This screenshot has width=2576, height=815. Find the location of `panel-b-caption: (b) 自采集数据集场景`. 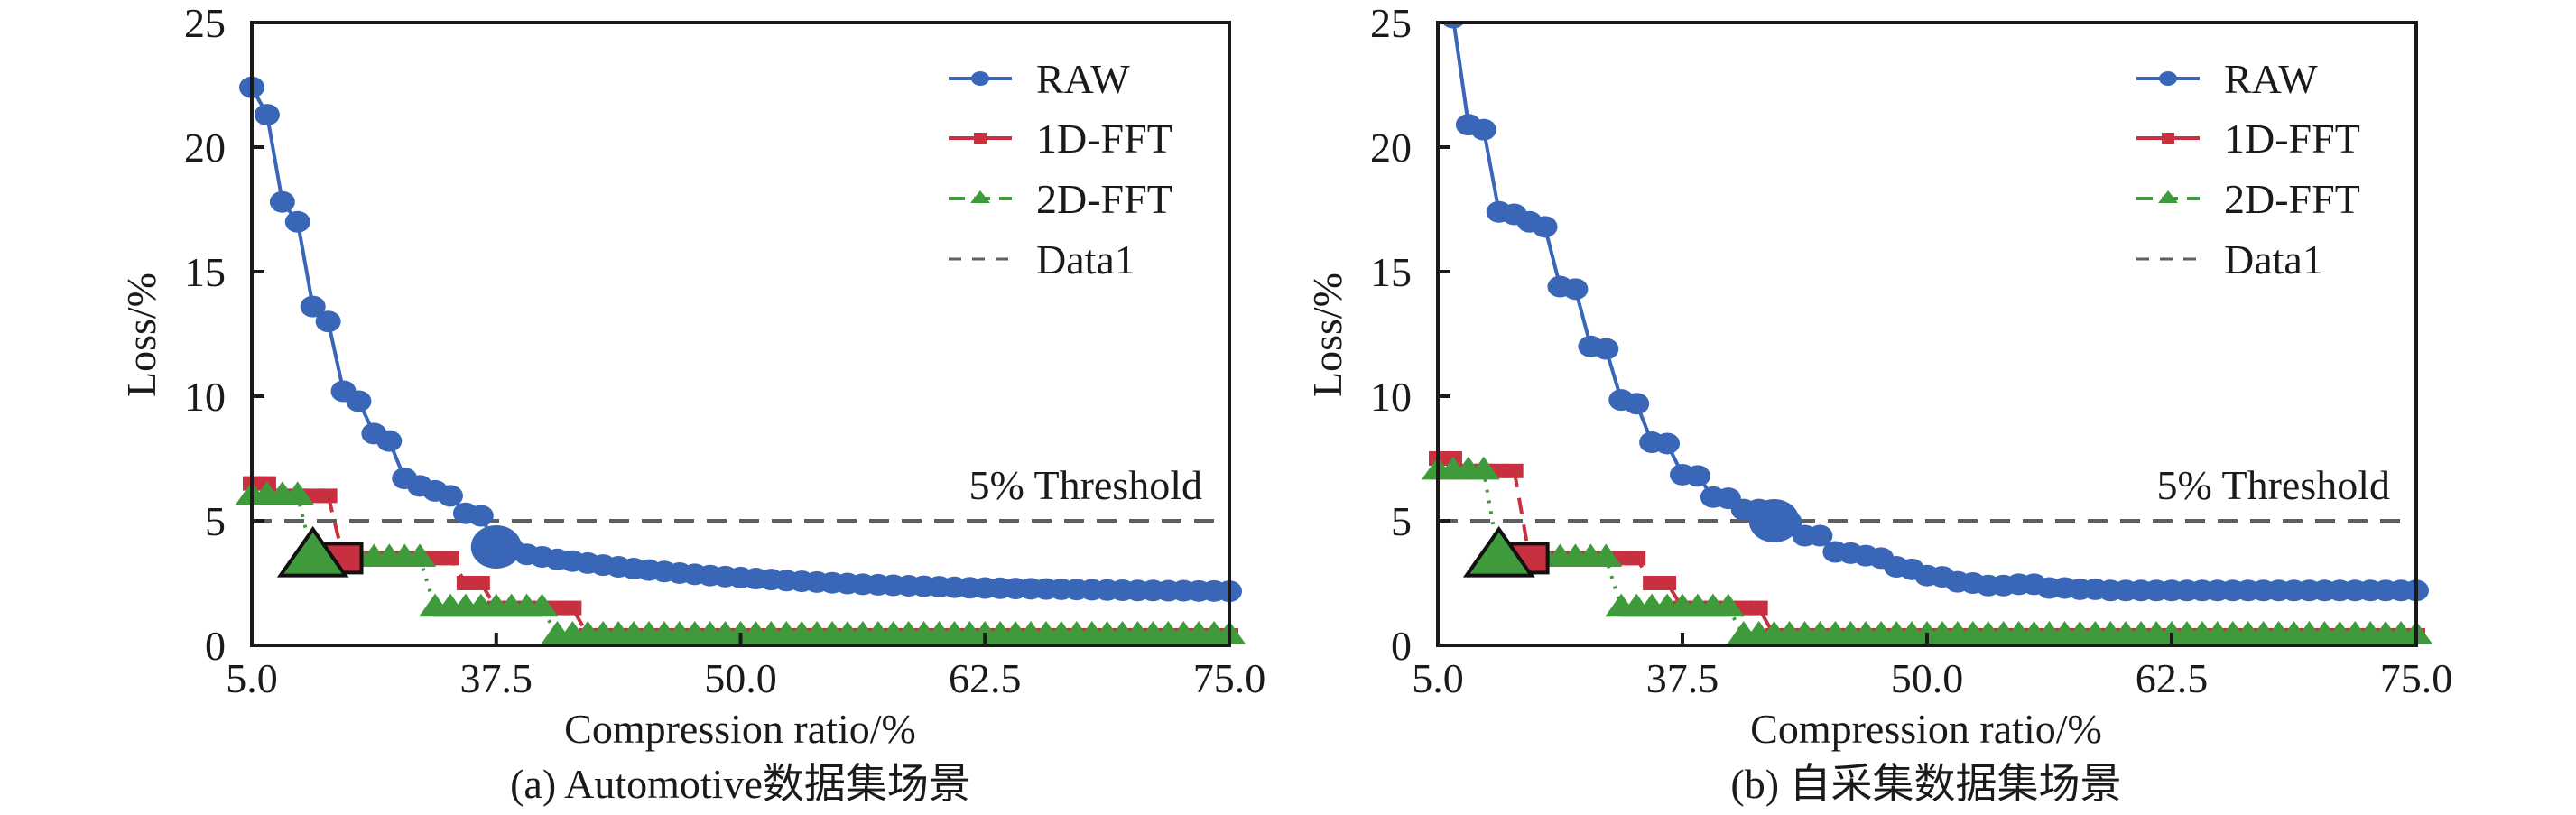

panel-b-caption: (b) 自采集数据集场景 is located at coordinates (1926, 784).